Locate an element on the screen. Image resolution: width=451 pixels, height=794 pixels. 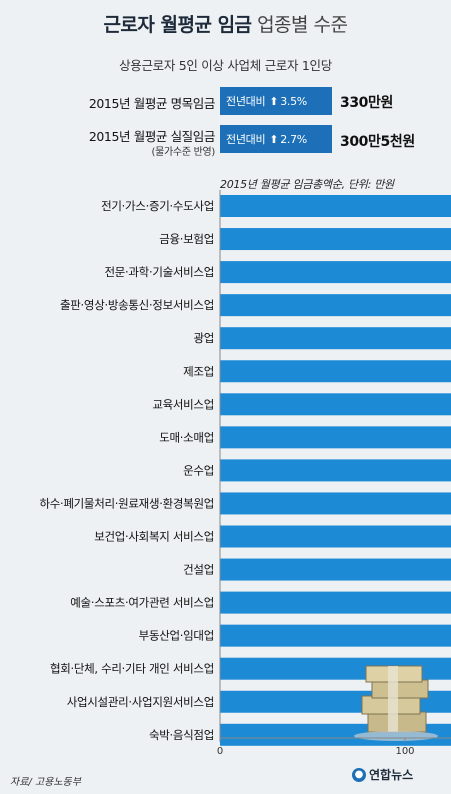
title-secondary: 업종별 수준 is located at coordinates (302, 25).